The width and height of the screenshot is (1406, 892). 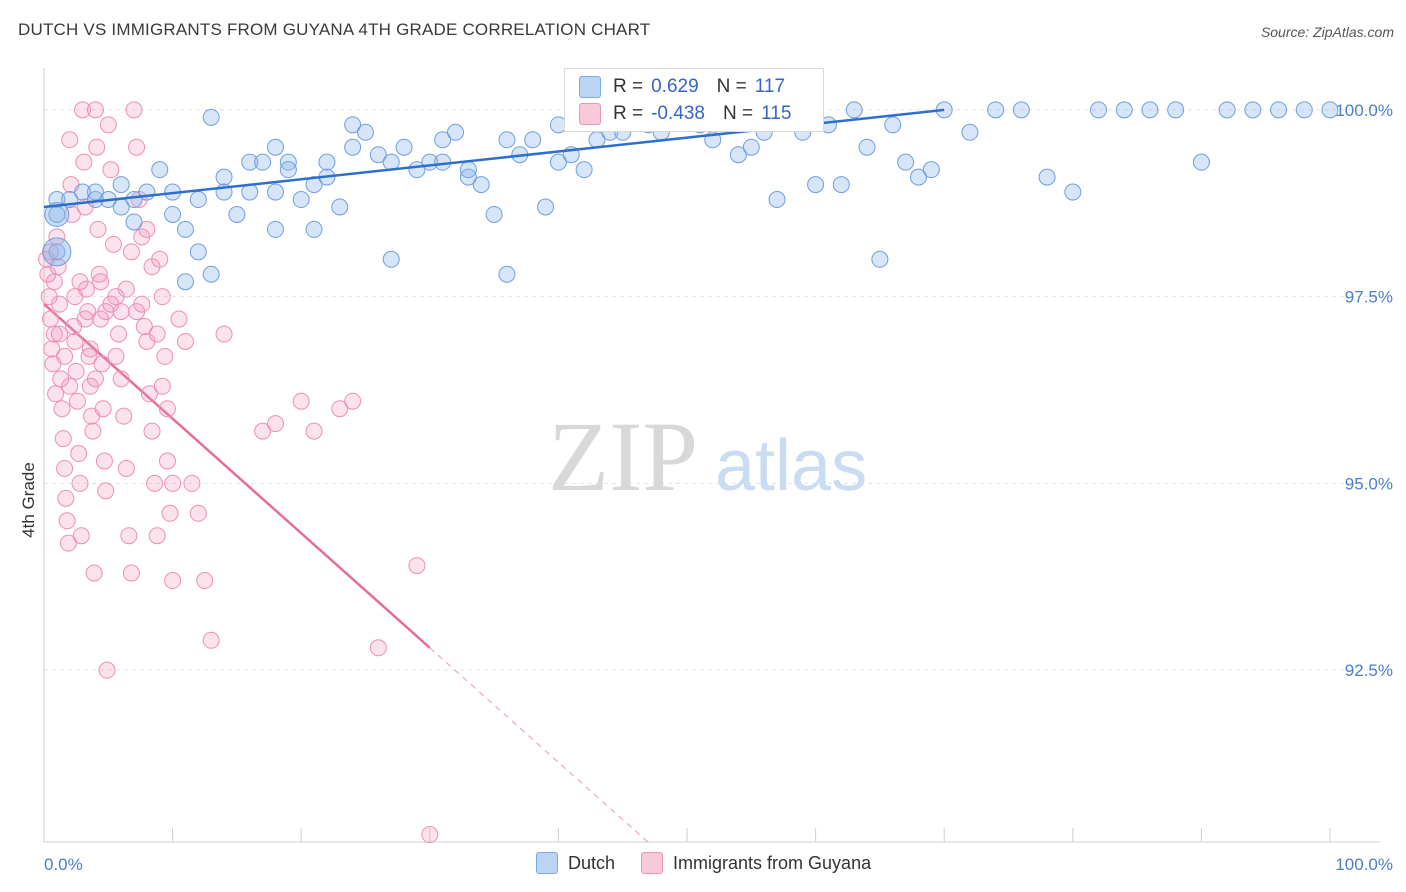 I want to click on r-value-guyana: -0.438, so click(x=678, y=113).